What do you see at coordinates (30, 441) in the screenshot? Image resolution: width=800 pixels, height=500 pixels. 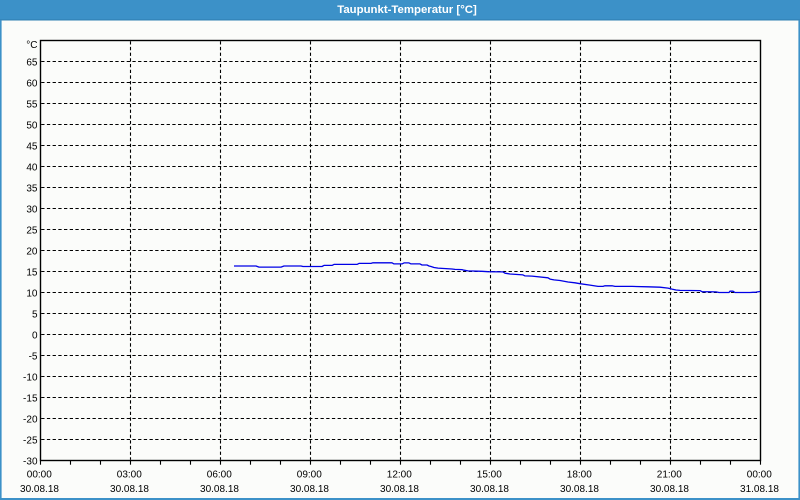 I see `svg-text: -25` at bounding box center [30, 441].